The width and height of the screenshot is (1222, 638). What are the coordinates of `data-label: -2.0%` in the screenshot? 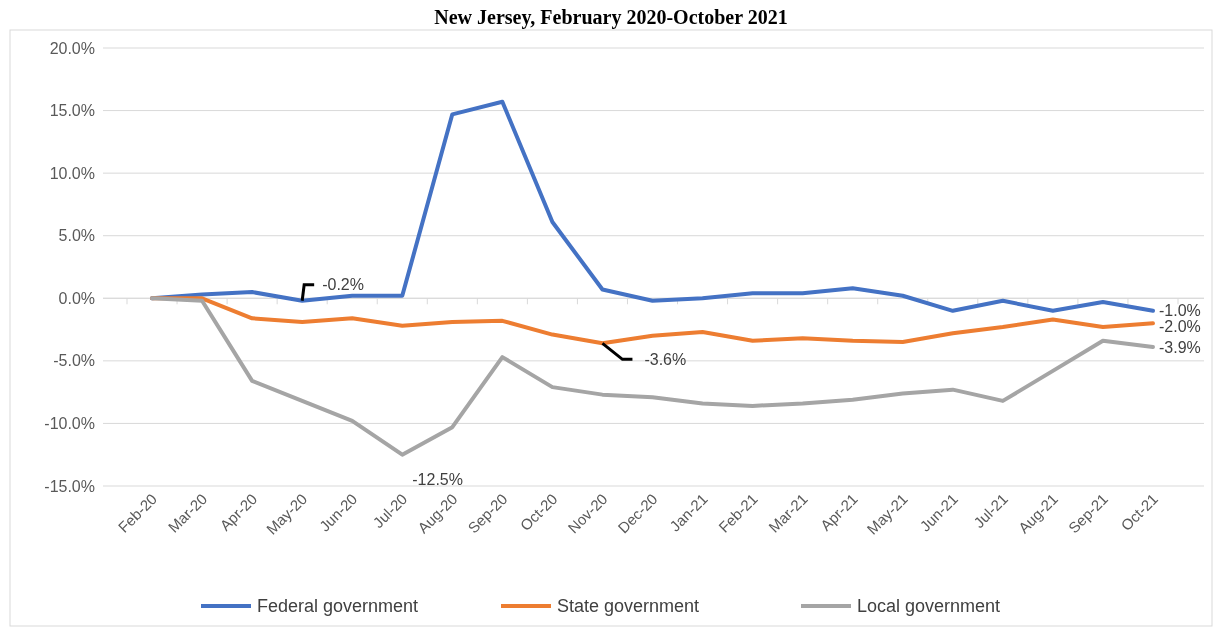 It's located at (1179, 327).